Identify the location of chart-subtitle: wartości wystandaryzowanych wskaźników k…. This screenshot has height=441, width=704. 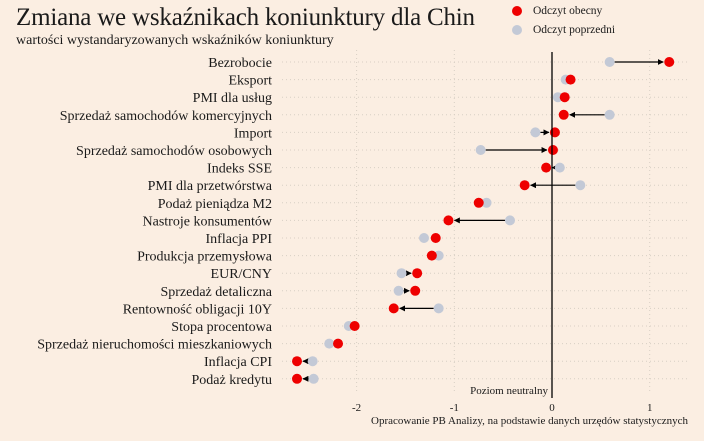
(175, 40).